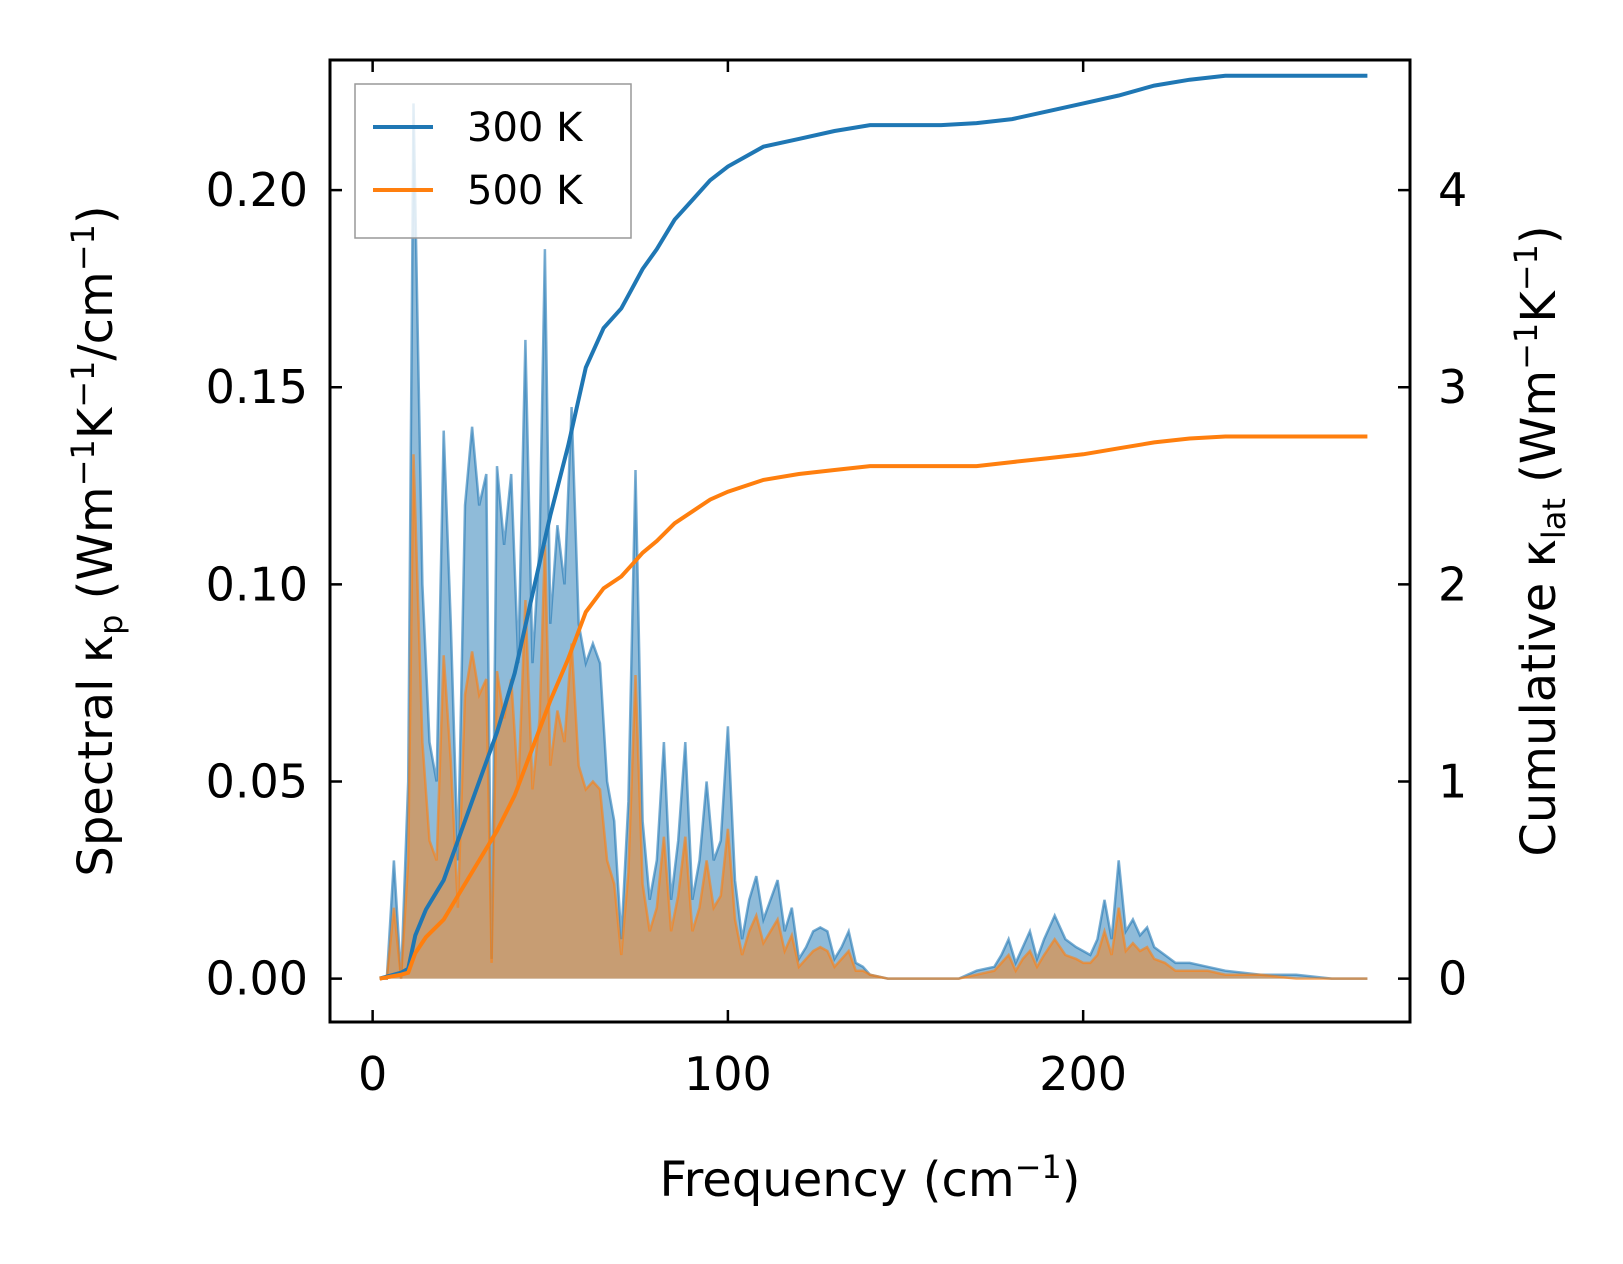  I want to click on x-tick-label: 0, so click(372, 1074).